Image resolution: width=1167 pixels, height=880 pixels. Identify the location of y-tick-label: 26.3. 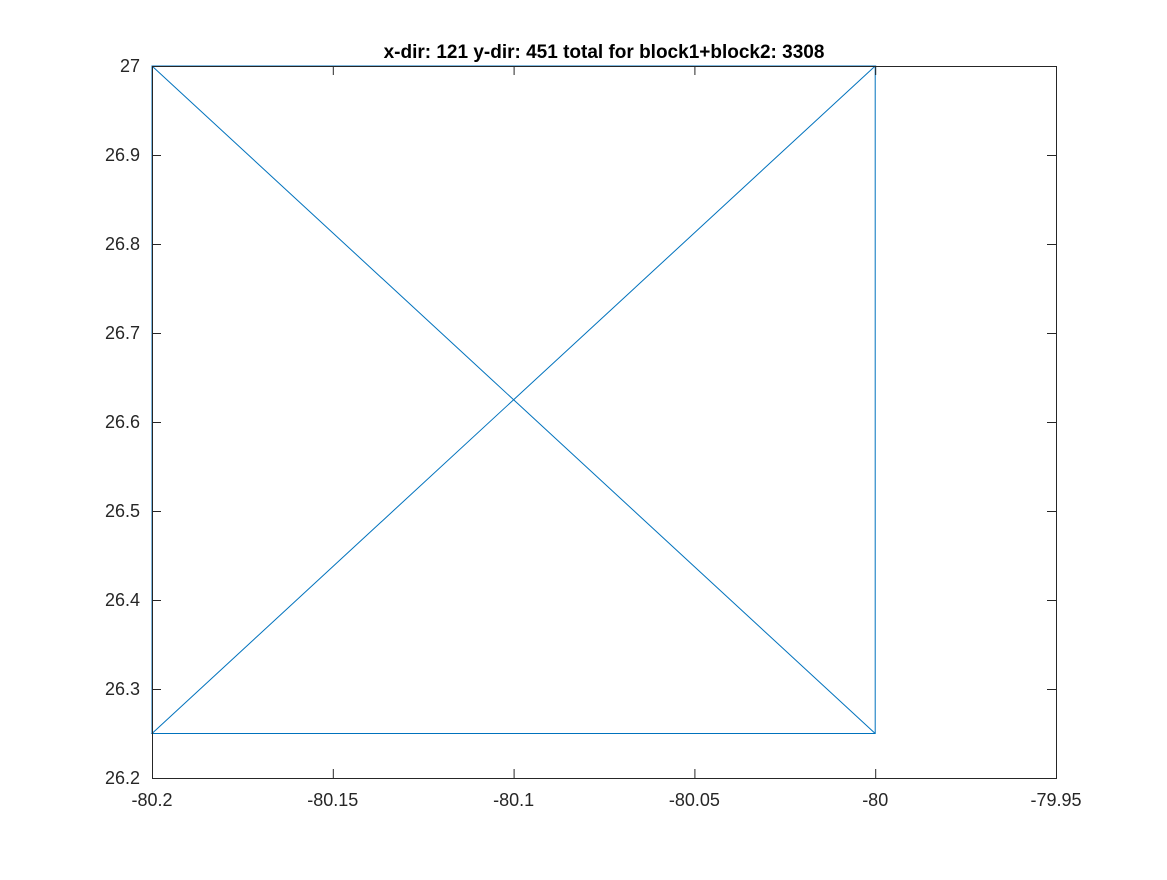
(122, 689).